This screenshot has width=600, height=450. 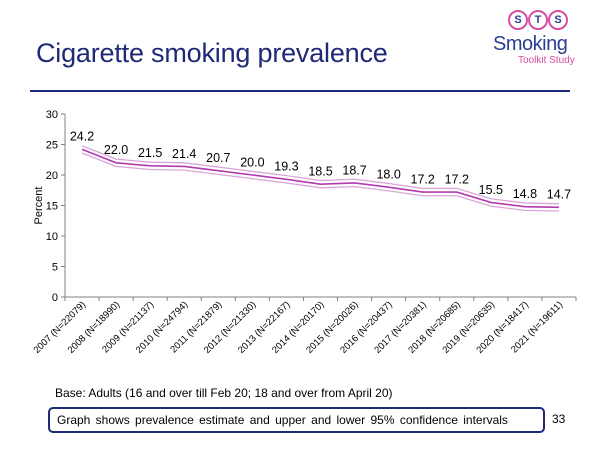 What do you see at coordinates (52, 176) in the screenshot?
I see `y-tick-label: 20` at bounding box center [52, 176].